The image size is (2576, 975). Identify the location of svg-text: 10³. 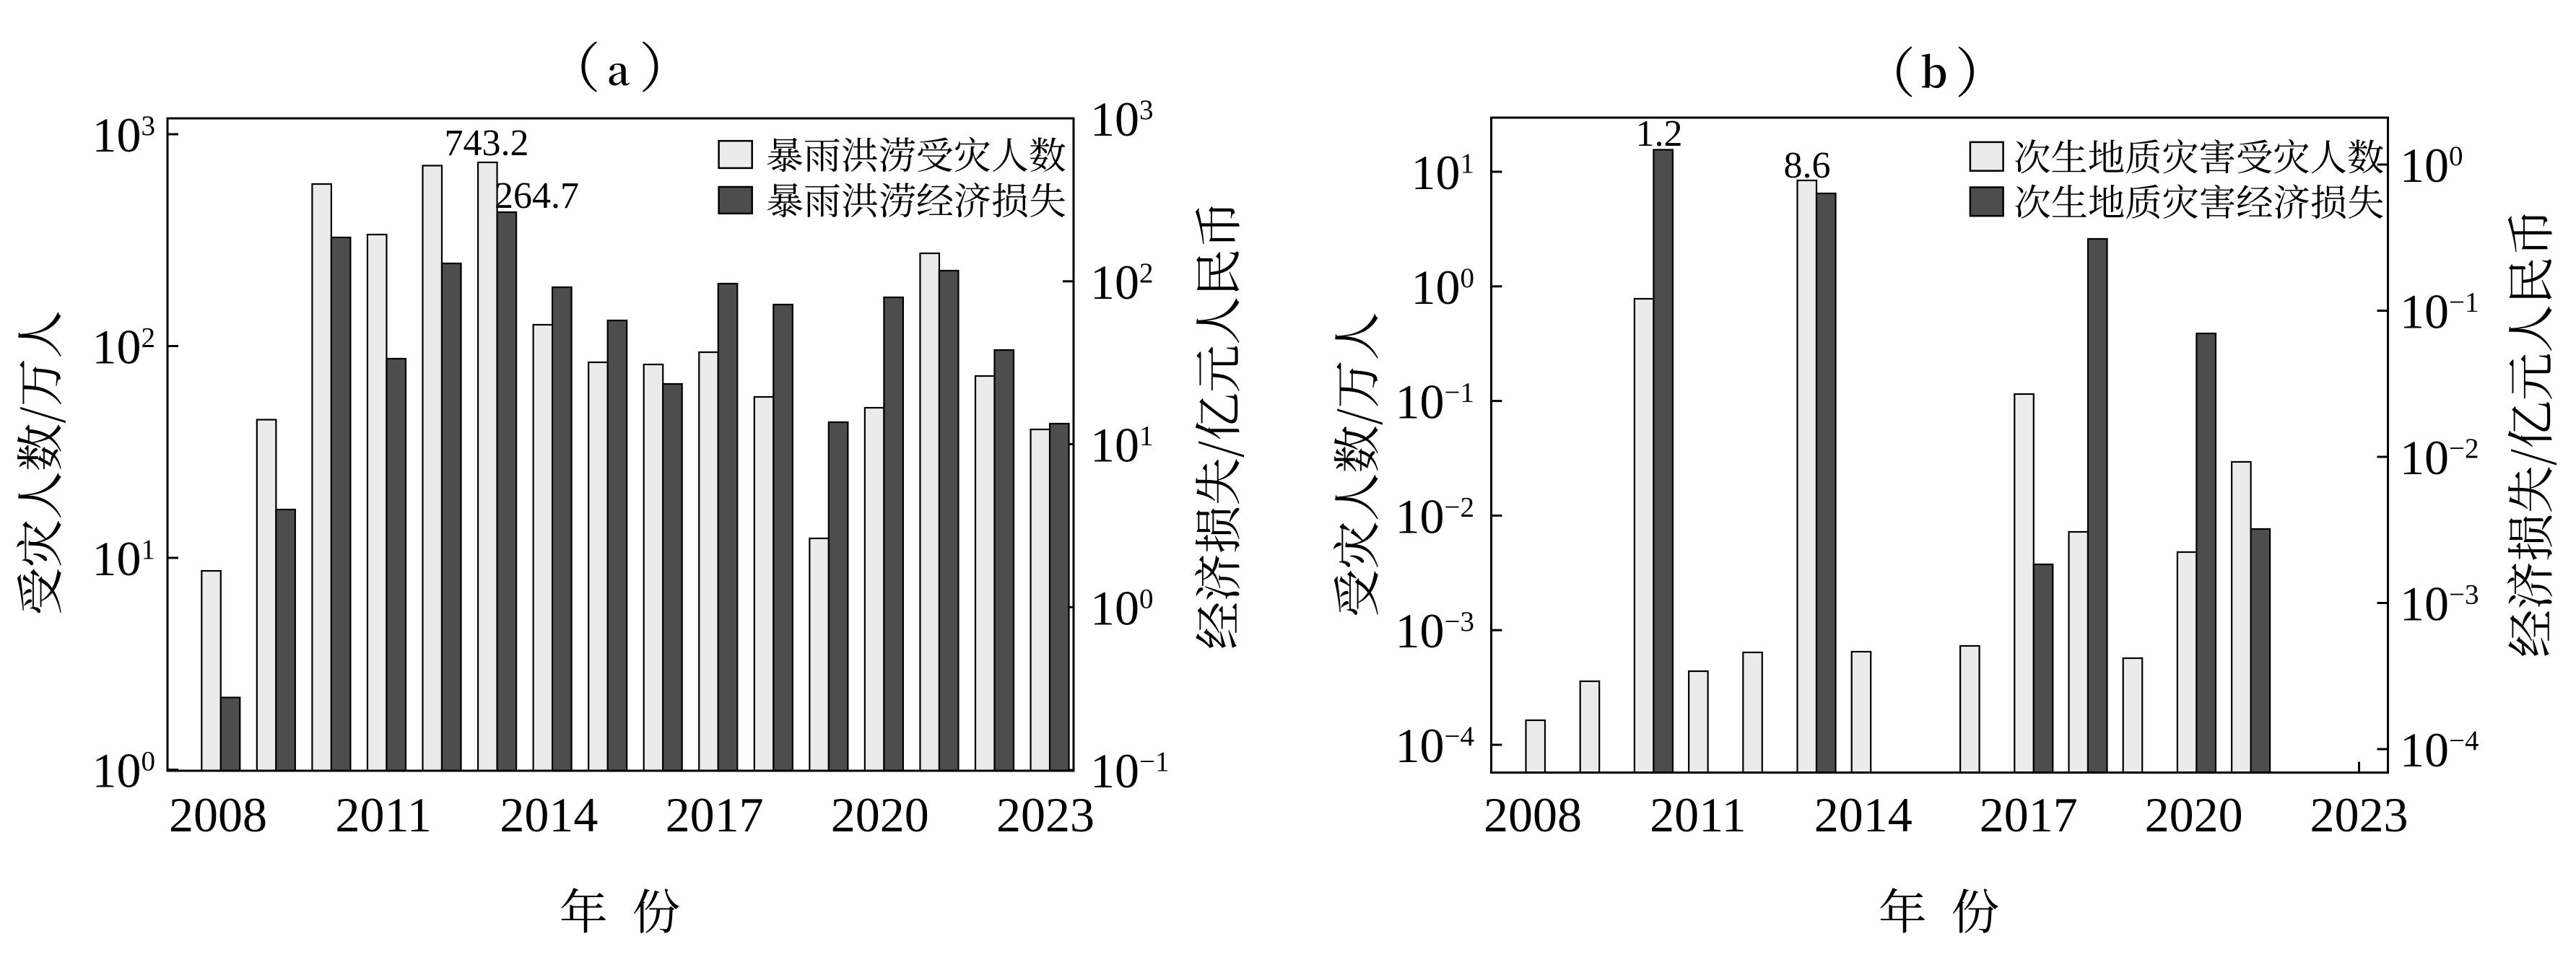
(124, 135).